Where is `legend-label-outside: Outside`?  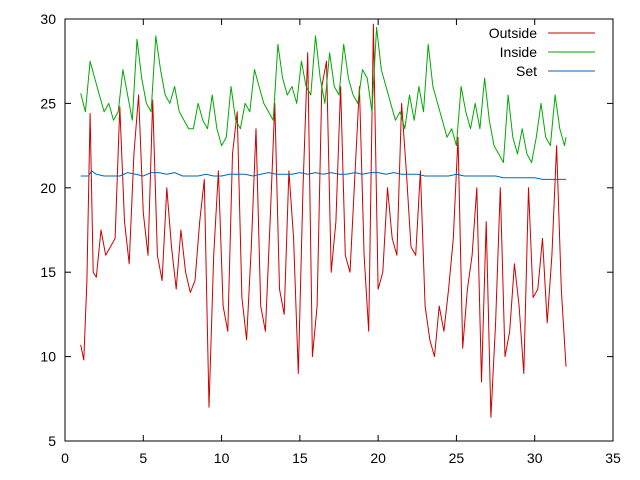
legend-label-outside: Outside is located at coordinates (513, 33).